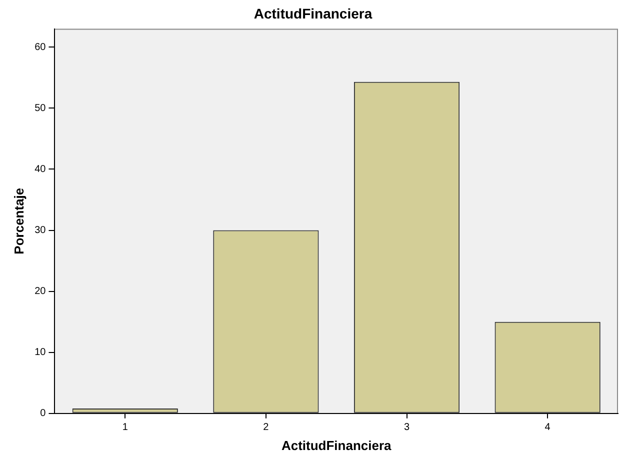 The width and height of the screenshot is (623, 462). What do you see at coordinates (266, 428) in the screenshot?
I see `x-tick-label: 2` at bounding box center [266, 428].